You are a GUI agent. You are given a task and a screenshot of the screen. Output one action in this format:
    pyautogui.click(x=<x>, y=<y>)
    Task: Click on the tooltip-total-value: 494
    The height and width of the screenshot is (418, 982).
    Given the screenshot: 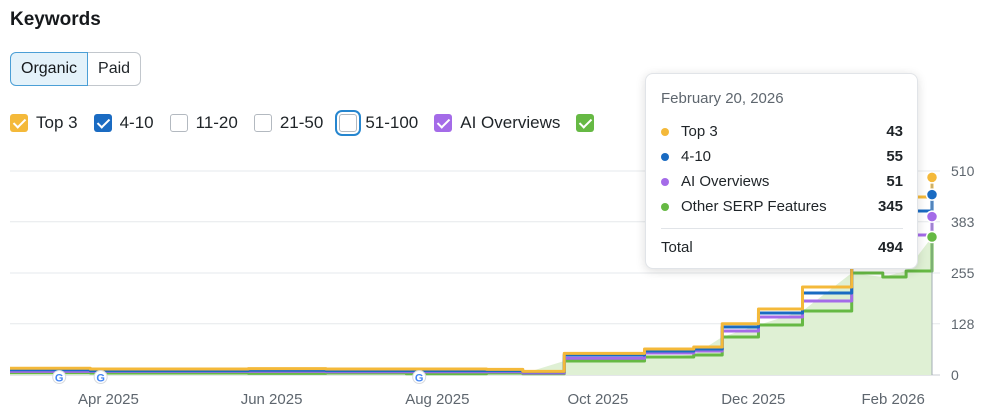 What is the action you would take?
    pyautogui.click(x=890, y=247)
    